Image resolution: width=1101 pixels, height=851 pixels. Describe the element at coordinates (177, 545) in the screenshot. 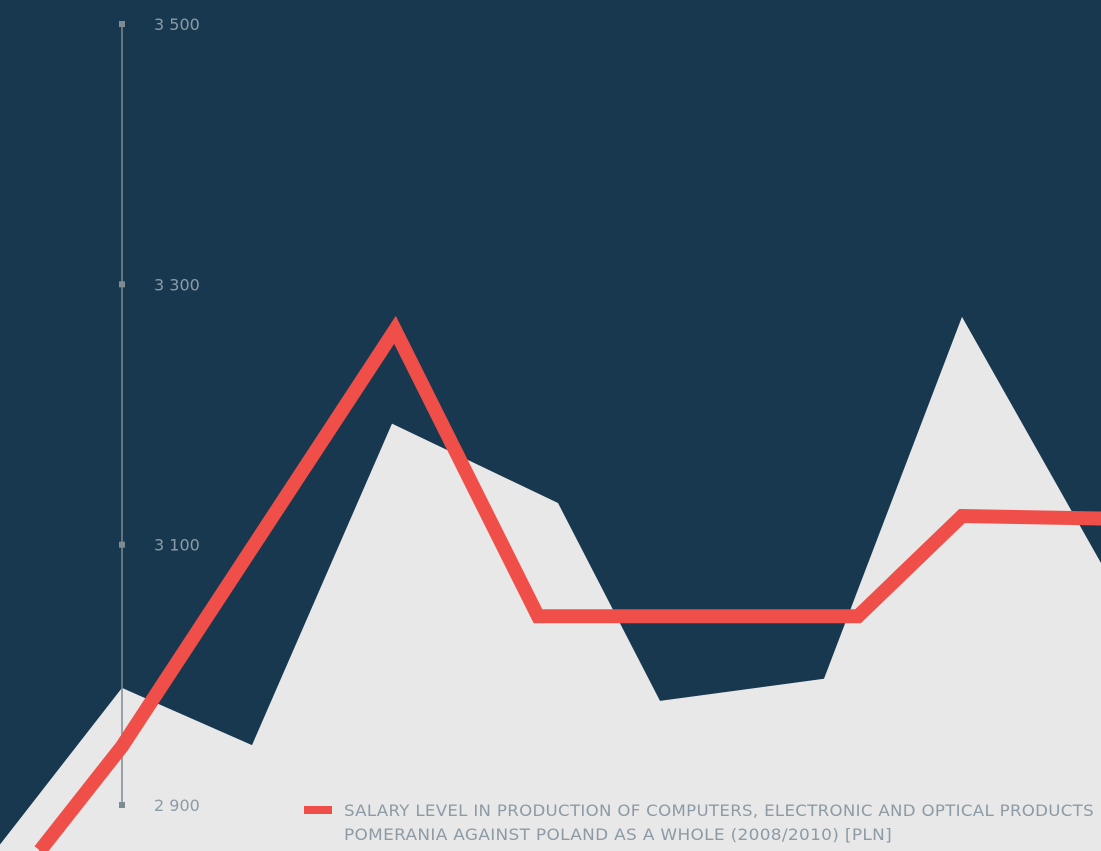

I see `y-tick-label: 3 100` at that location.